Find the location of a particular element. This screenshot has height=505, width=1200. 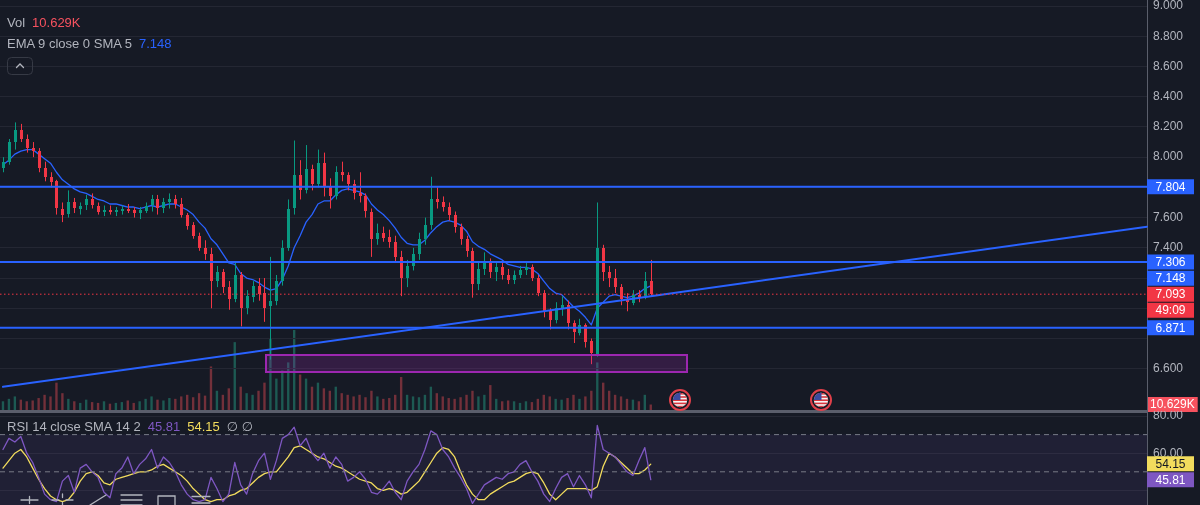

annotation: 45.81 is located at coordinates (164, 427).